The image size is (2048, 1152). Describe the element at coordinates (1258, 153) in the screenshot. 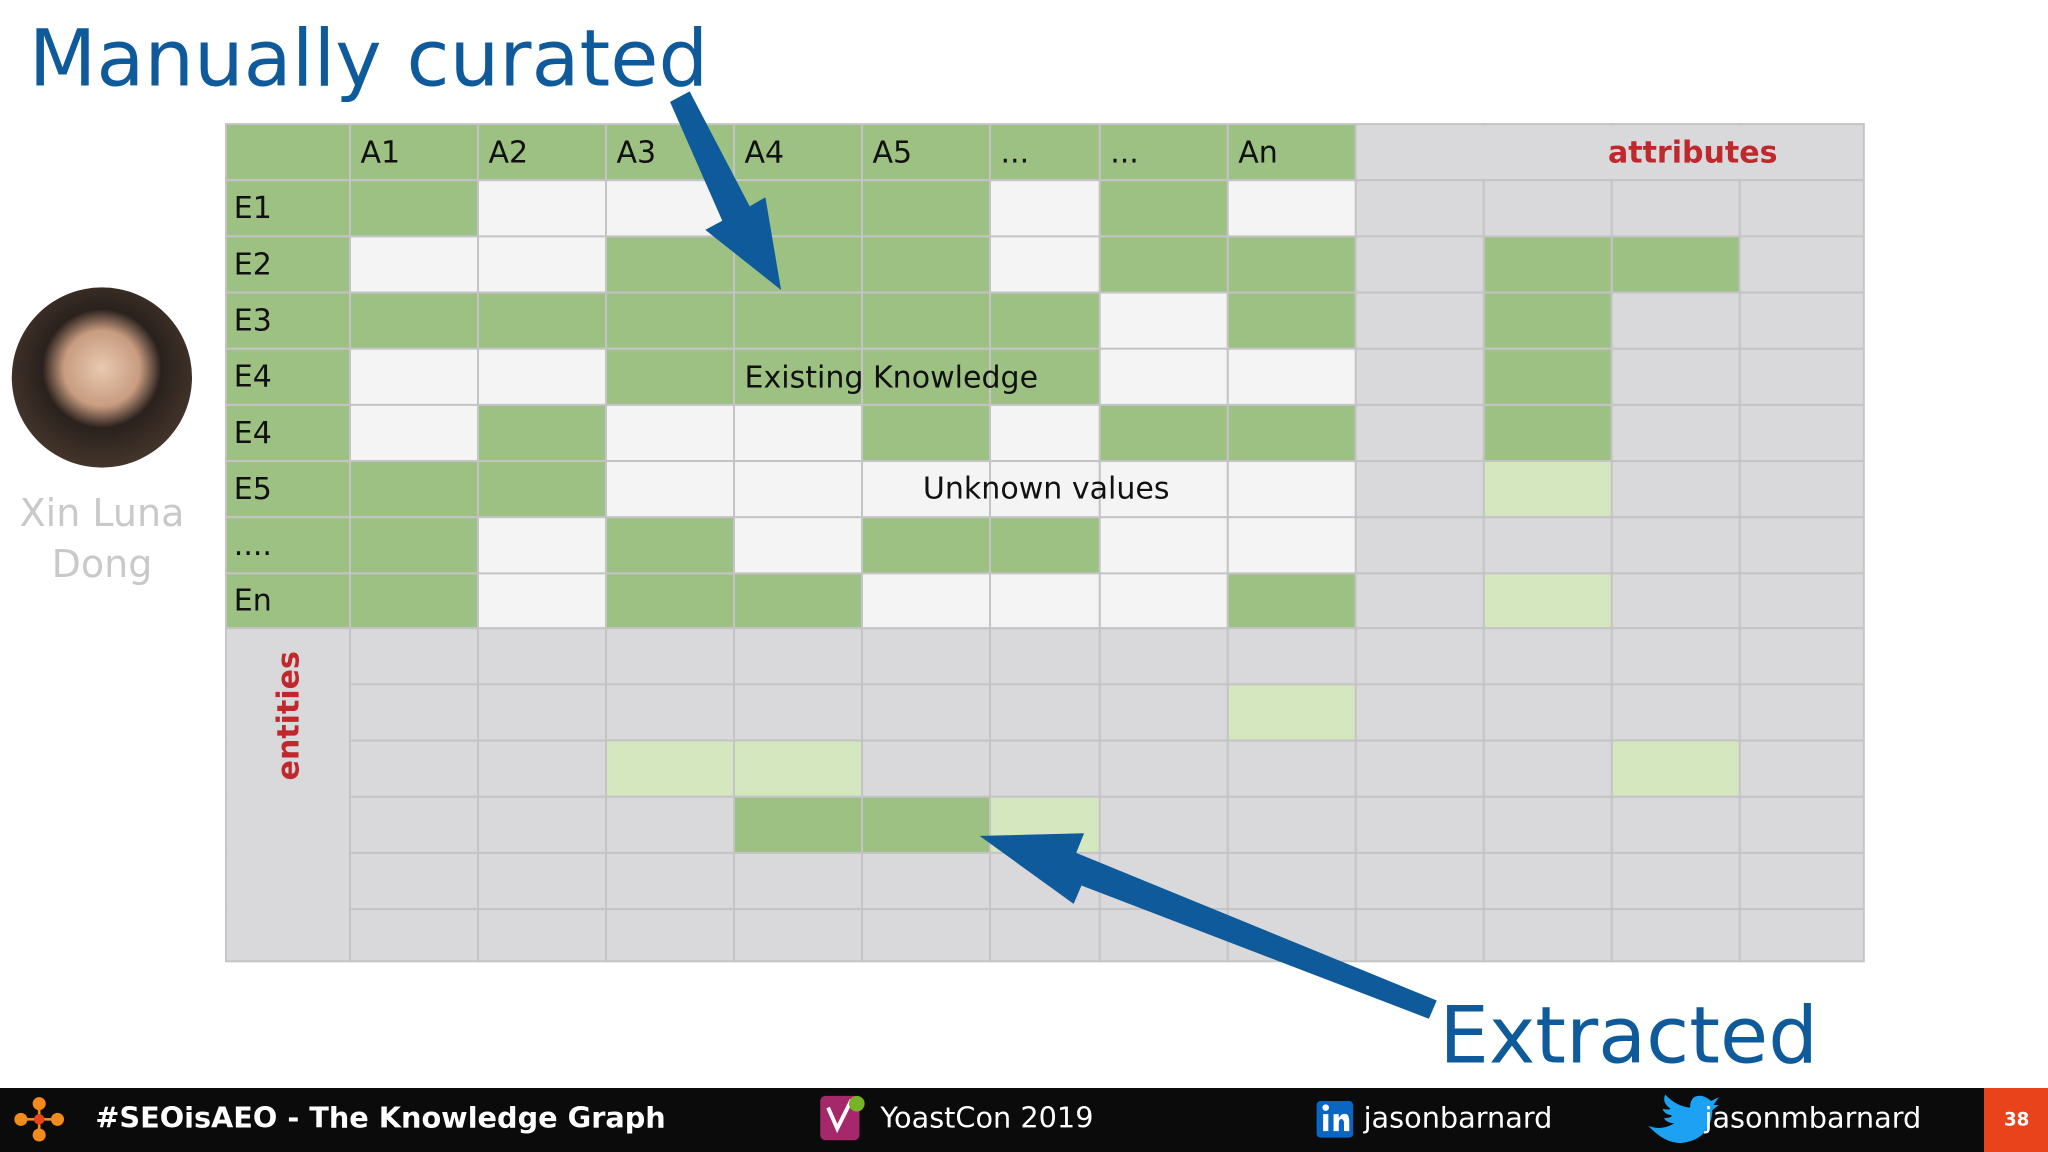

I see `column-header: An` at that location.